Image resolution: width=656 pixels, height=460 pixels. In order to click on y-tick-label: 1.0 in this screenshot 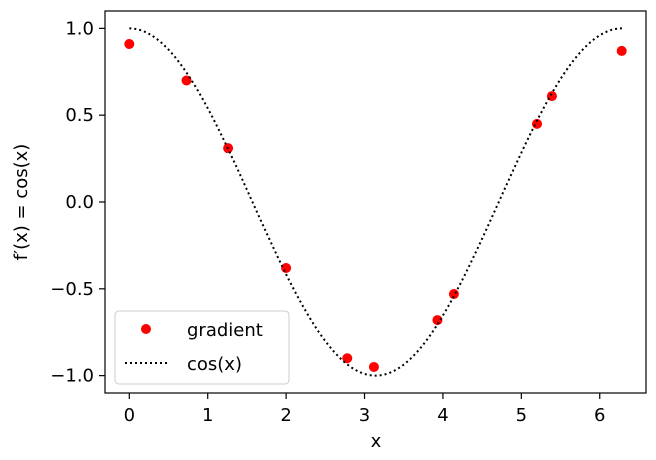, I will do `click(79, 28)`.